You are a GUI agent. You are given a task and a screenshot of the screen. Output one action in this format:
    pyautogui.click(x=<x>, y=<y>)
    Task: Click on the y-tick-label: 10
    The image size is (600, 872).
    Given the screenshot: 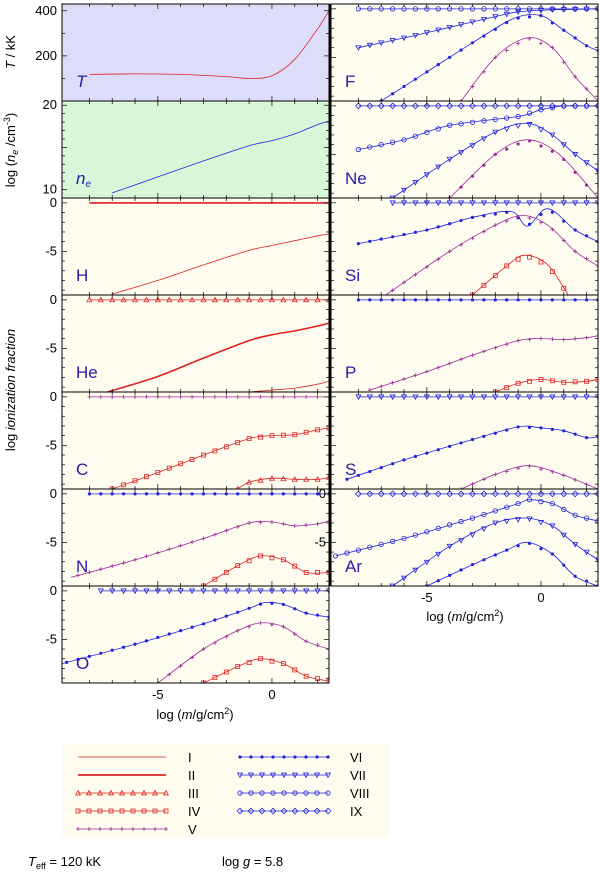 What is the action you would take?
    pyautogui.click(x=50, y=189)
    